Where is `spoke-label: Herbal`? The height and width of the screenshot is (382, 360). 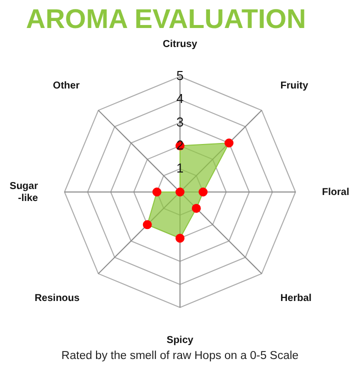
spoke-label: Herbal is located at coordinates (296, 298).